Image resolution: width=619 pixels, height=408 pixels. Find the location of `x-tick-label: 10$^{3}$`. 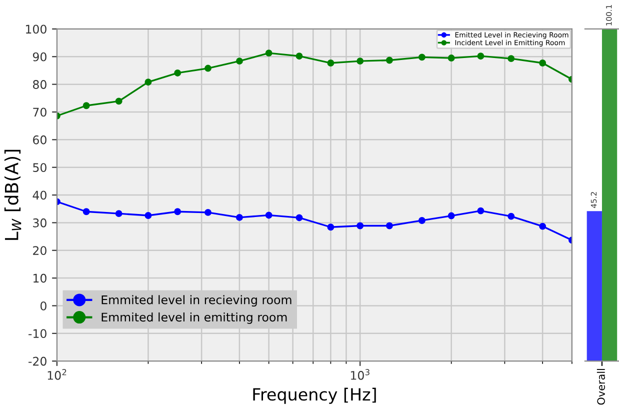

x-tick-label: 10$^{3}$ is located at coordinates (360, 374).